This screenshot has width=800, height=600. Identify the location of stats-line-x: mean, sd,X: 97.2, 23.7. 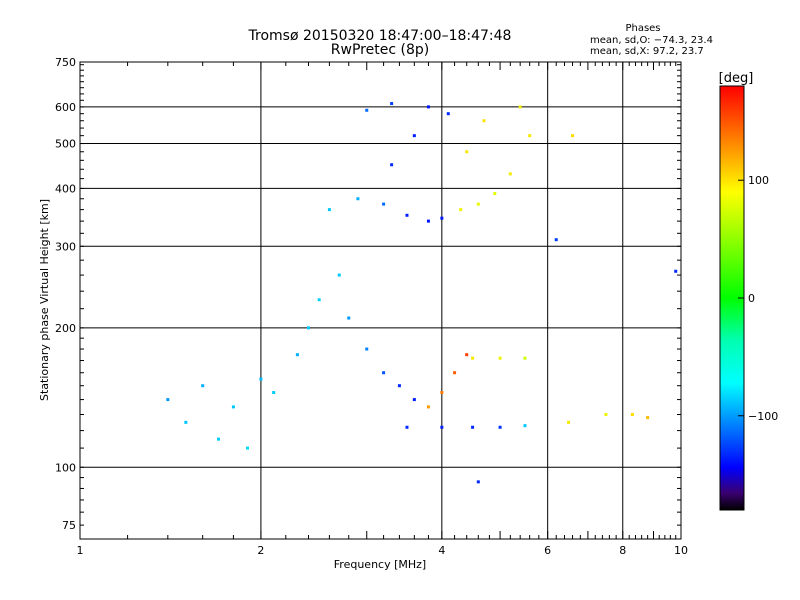
(647, 51).